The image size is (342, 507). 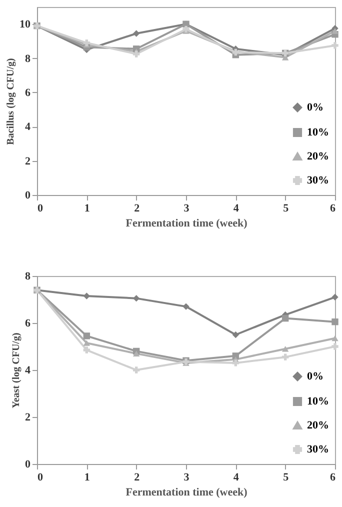 What do you see at coordinates (11, 101) in the screenshot?
I see `y-axis-title: Bacillus (log CFU/g)` at bounding box center [11, 101].